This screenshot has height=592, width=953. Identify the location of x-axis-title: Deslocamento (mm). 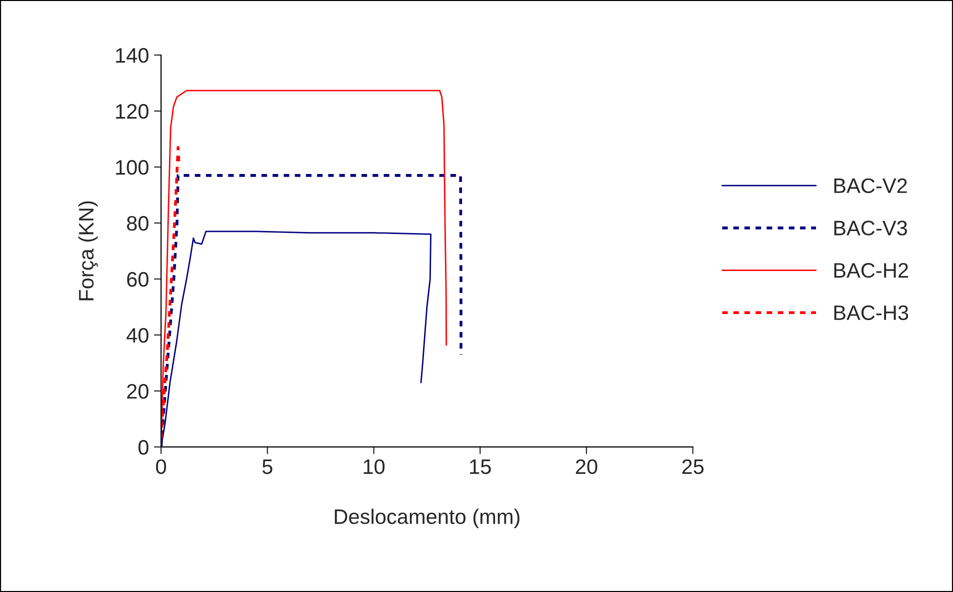
(427, 518).